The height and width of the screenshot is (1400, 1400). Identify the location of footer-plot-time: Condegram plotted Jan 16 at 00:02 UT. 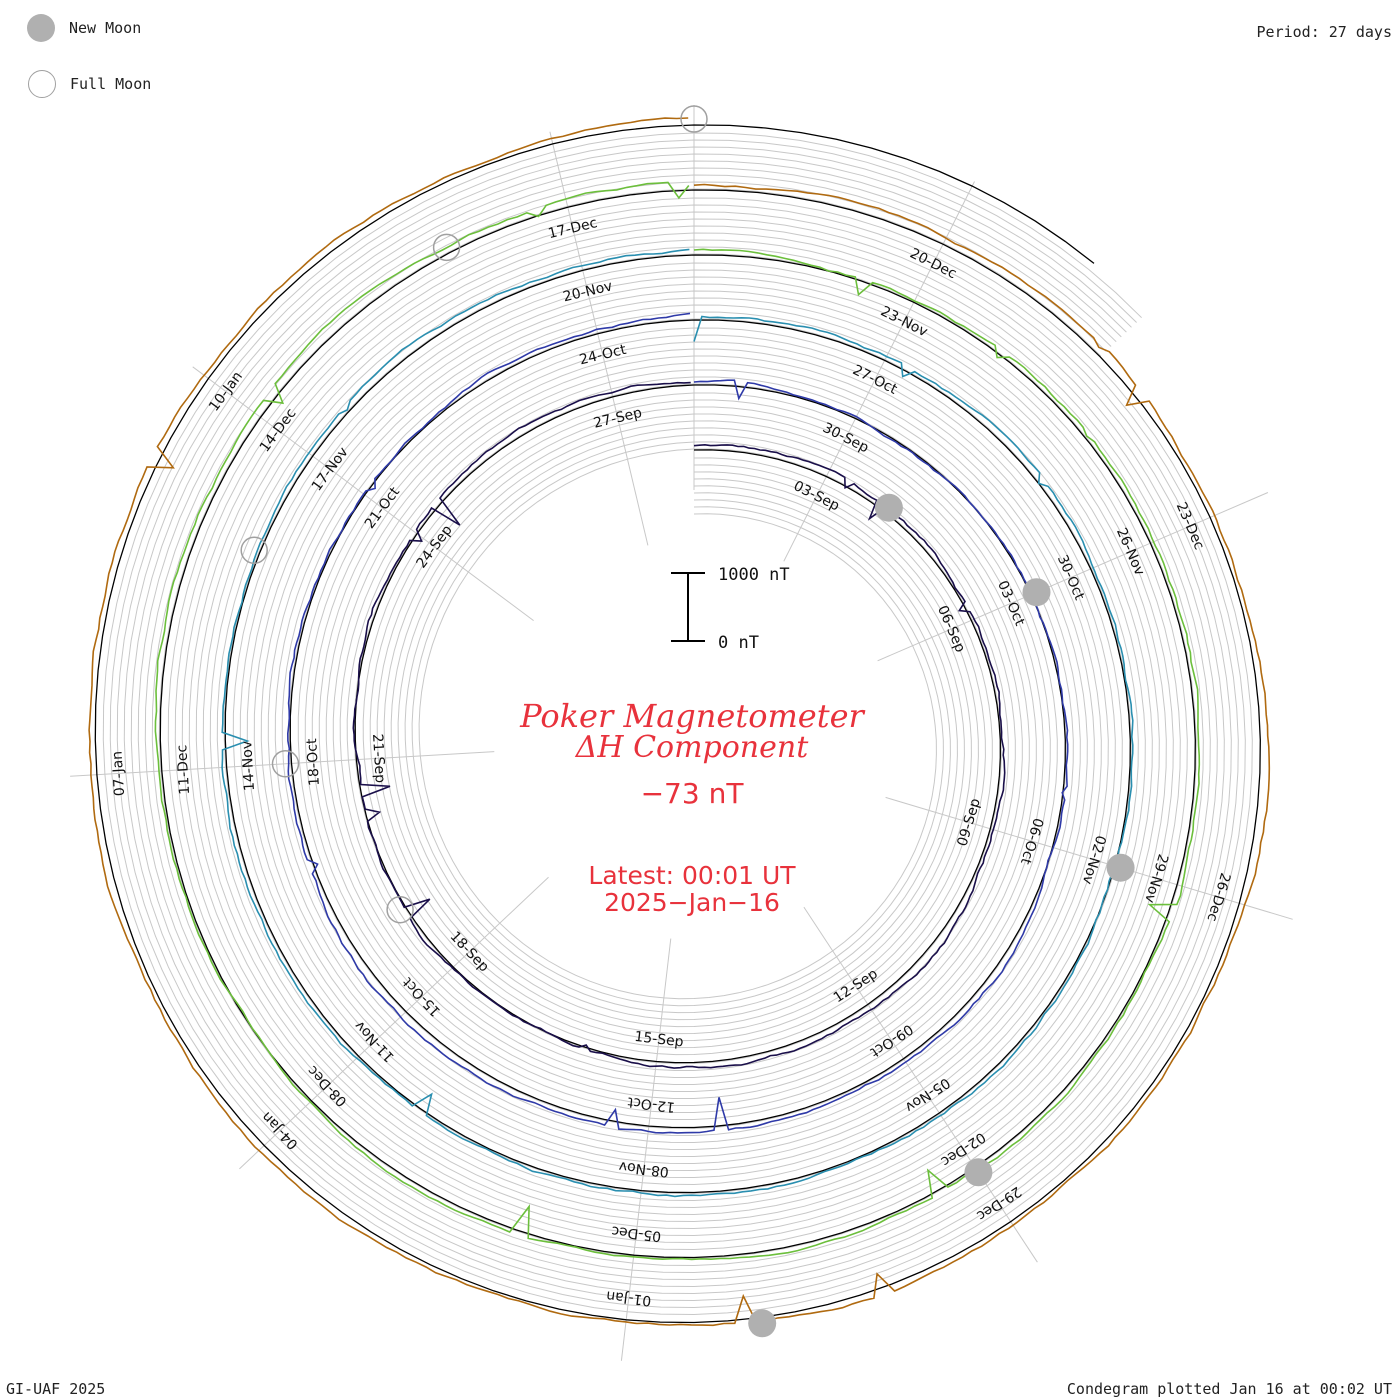
(1229, 1389).